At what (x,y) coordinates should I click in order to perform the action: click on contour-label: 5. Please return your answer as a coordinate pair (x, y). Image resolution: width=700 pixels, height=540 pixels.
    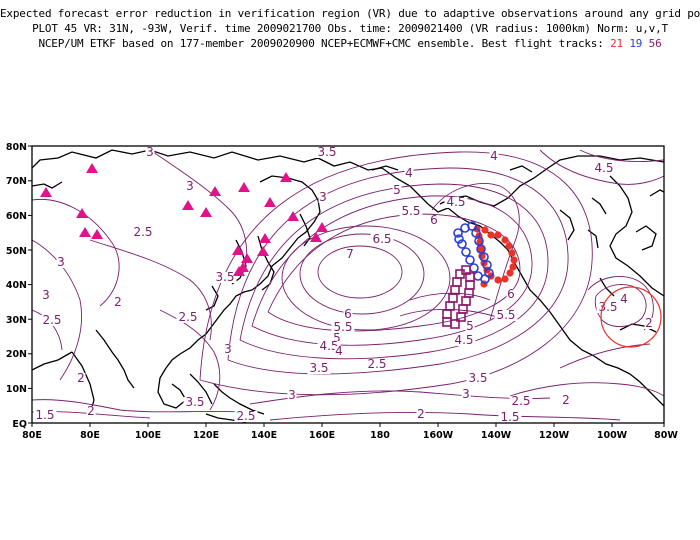
    Looking at the image, I should click on (470, 326).